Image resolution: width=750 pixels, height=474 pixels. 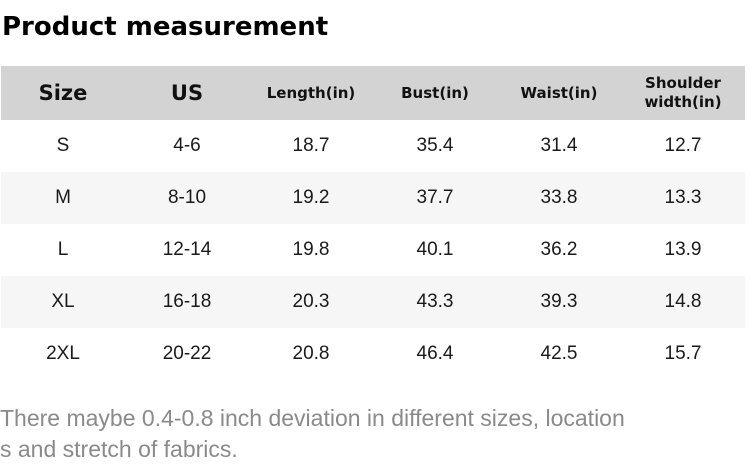 What do you see at coordinates (311, 197) in the screenshot?
I see `table-cell: 19.2` at bounding box center [311, 197].